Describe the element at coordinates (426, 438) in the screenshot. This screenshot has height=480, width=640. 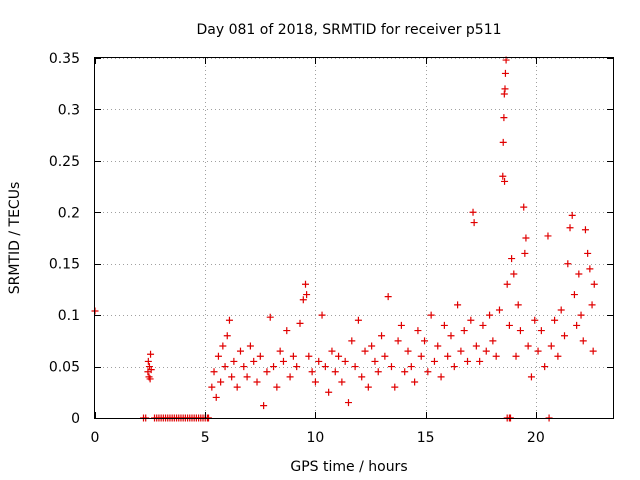
I see `x-tick-label: 15` at that location.